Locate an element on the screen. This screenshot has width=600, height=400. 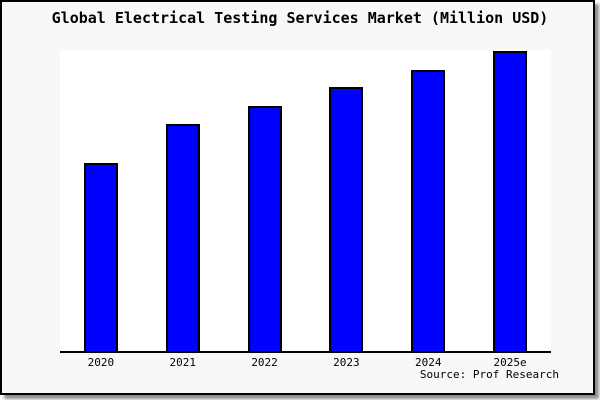
bar-2020 is located at coordinates (100, 257).